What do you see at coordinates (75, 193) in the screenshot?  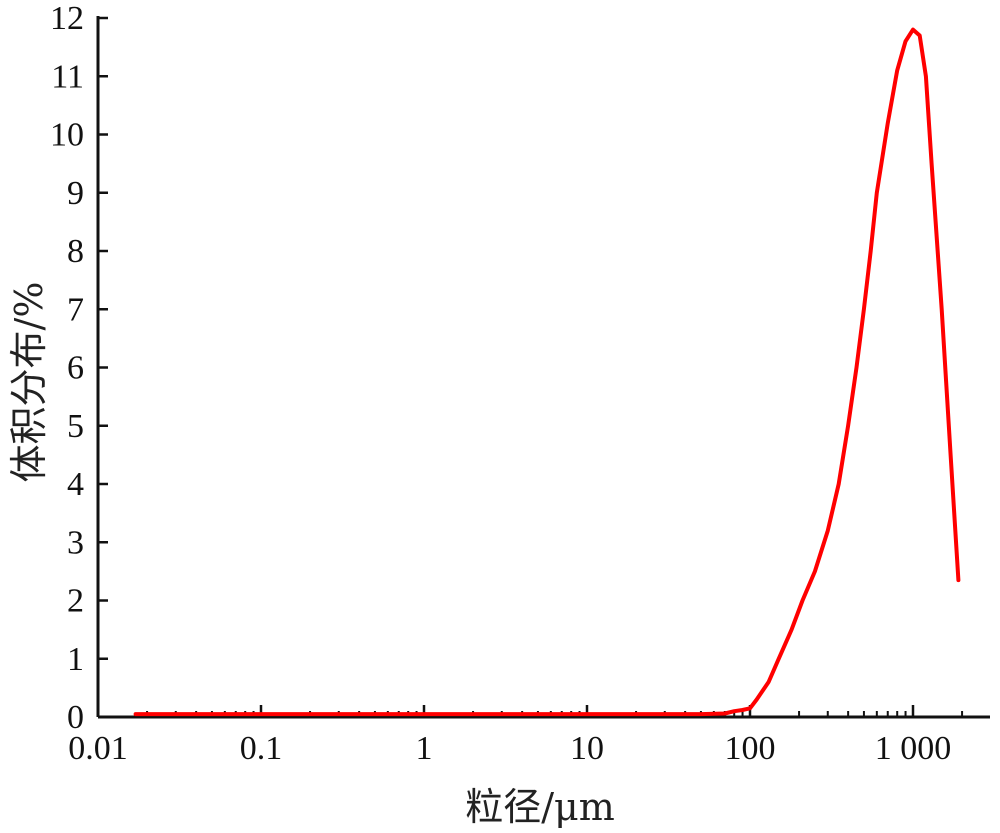 I see `y-tick-label: 9` at bounding box center [75, 193].